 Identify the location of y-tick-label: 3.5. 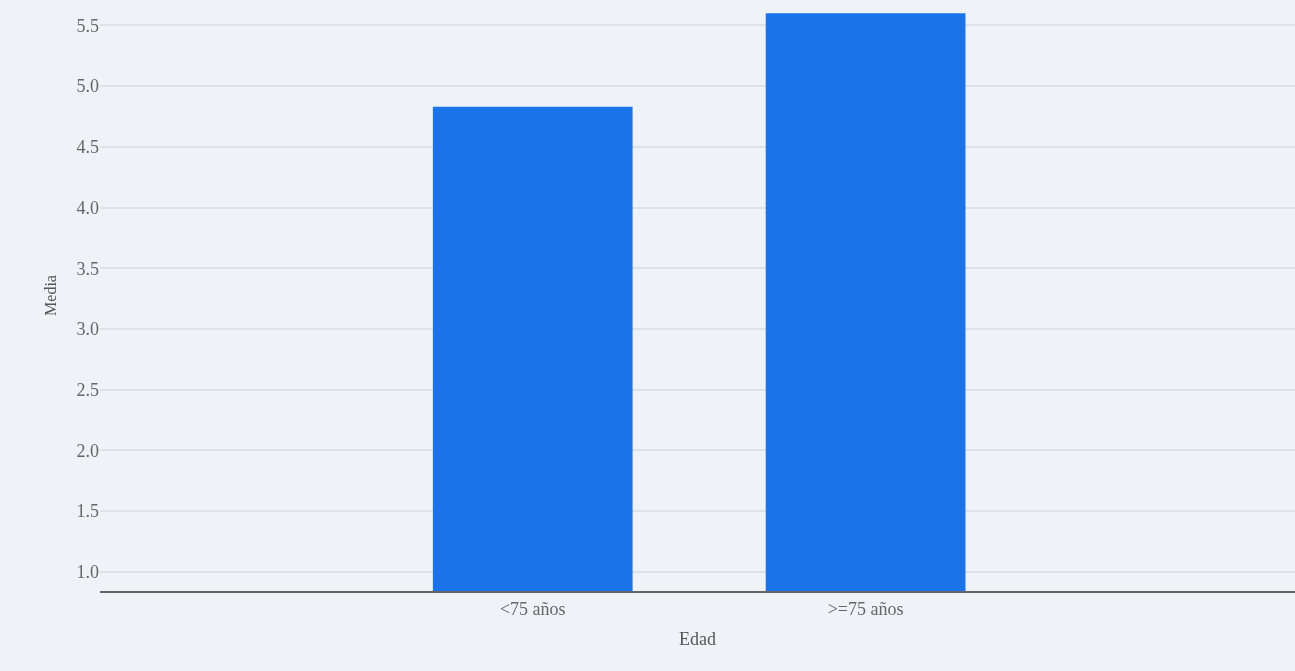
(87, 268).